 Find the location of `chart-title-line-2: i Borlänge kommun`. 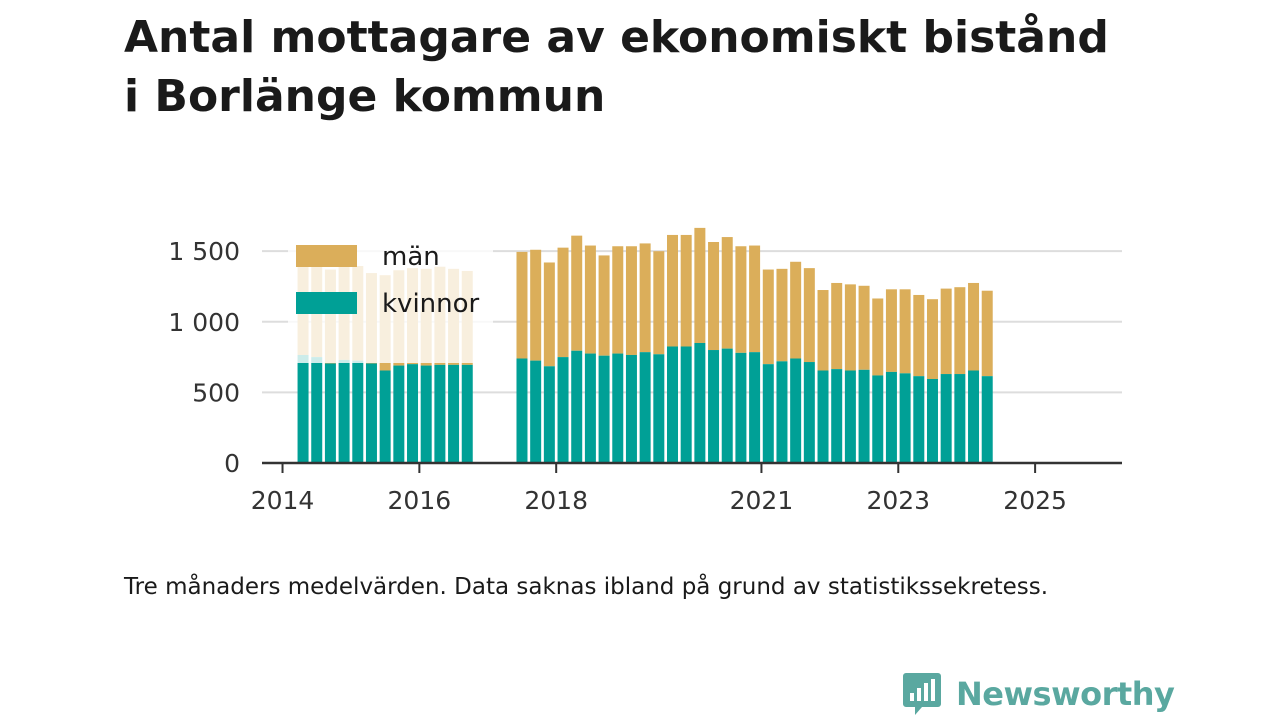

chart-title-line-2: i Borlänge kommun is located at coordinates (365, 96).